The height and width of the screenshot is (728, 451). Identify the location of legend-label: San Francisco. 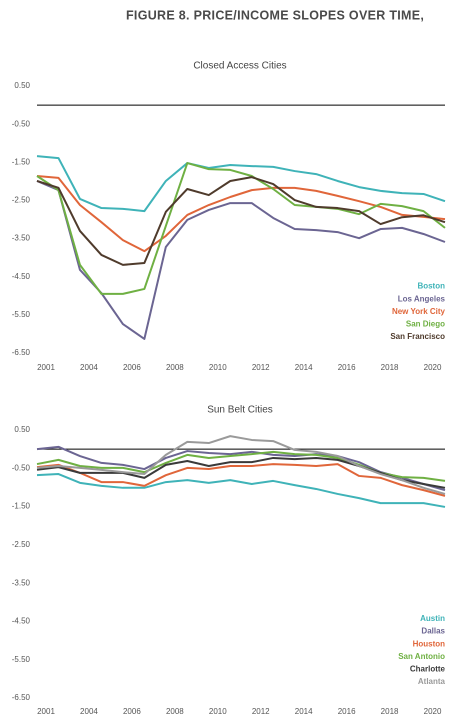
(417, 336).